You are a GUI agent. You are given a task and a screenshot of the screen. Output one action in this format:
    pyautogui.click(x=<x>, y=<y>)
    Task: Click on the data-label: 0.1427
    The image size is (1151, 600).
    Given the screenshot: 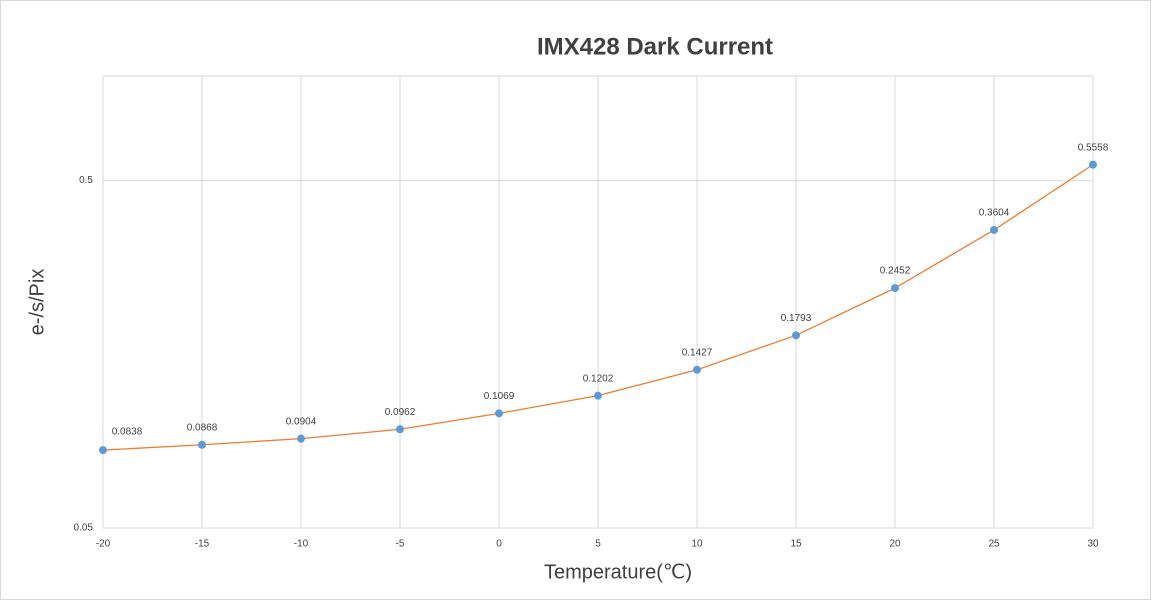 What is the action you would take?
    pyautogui.click(x=697, y=352)
    